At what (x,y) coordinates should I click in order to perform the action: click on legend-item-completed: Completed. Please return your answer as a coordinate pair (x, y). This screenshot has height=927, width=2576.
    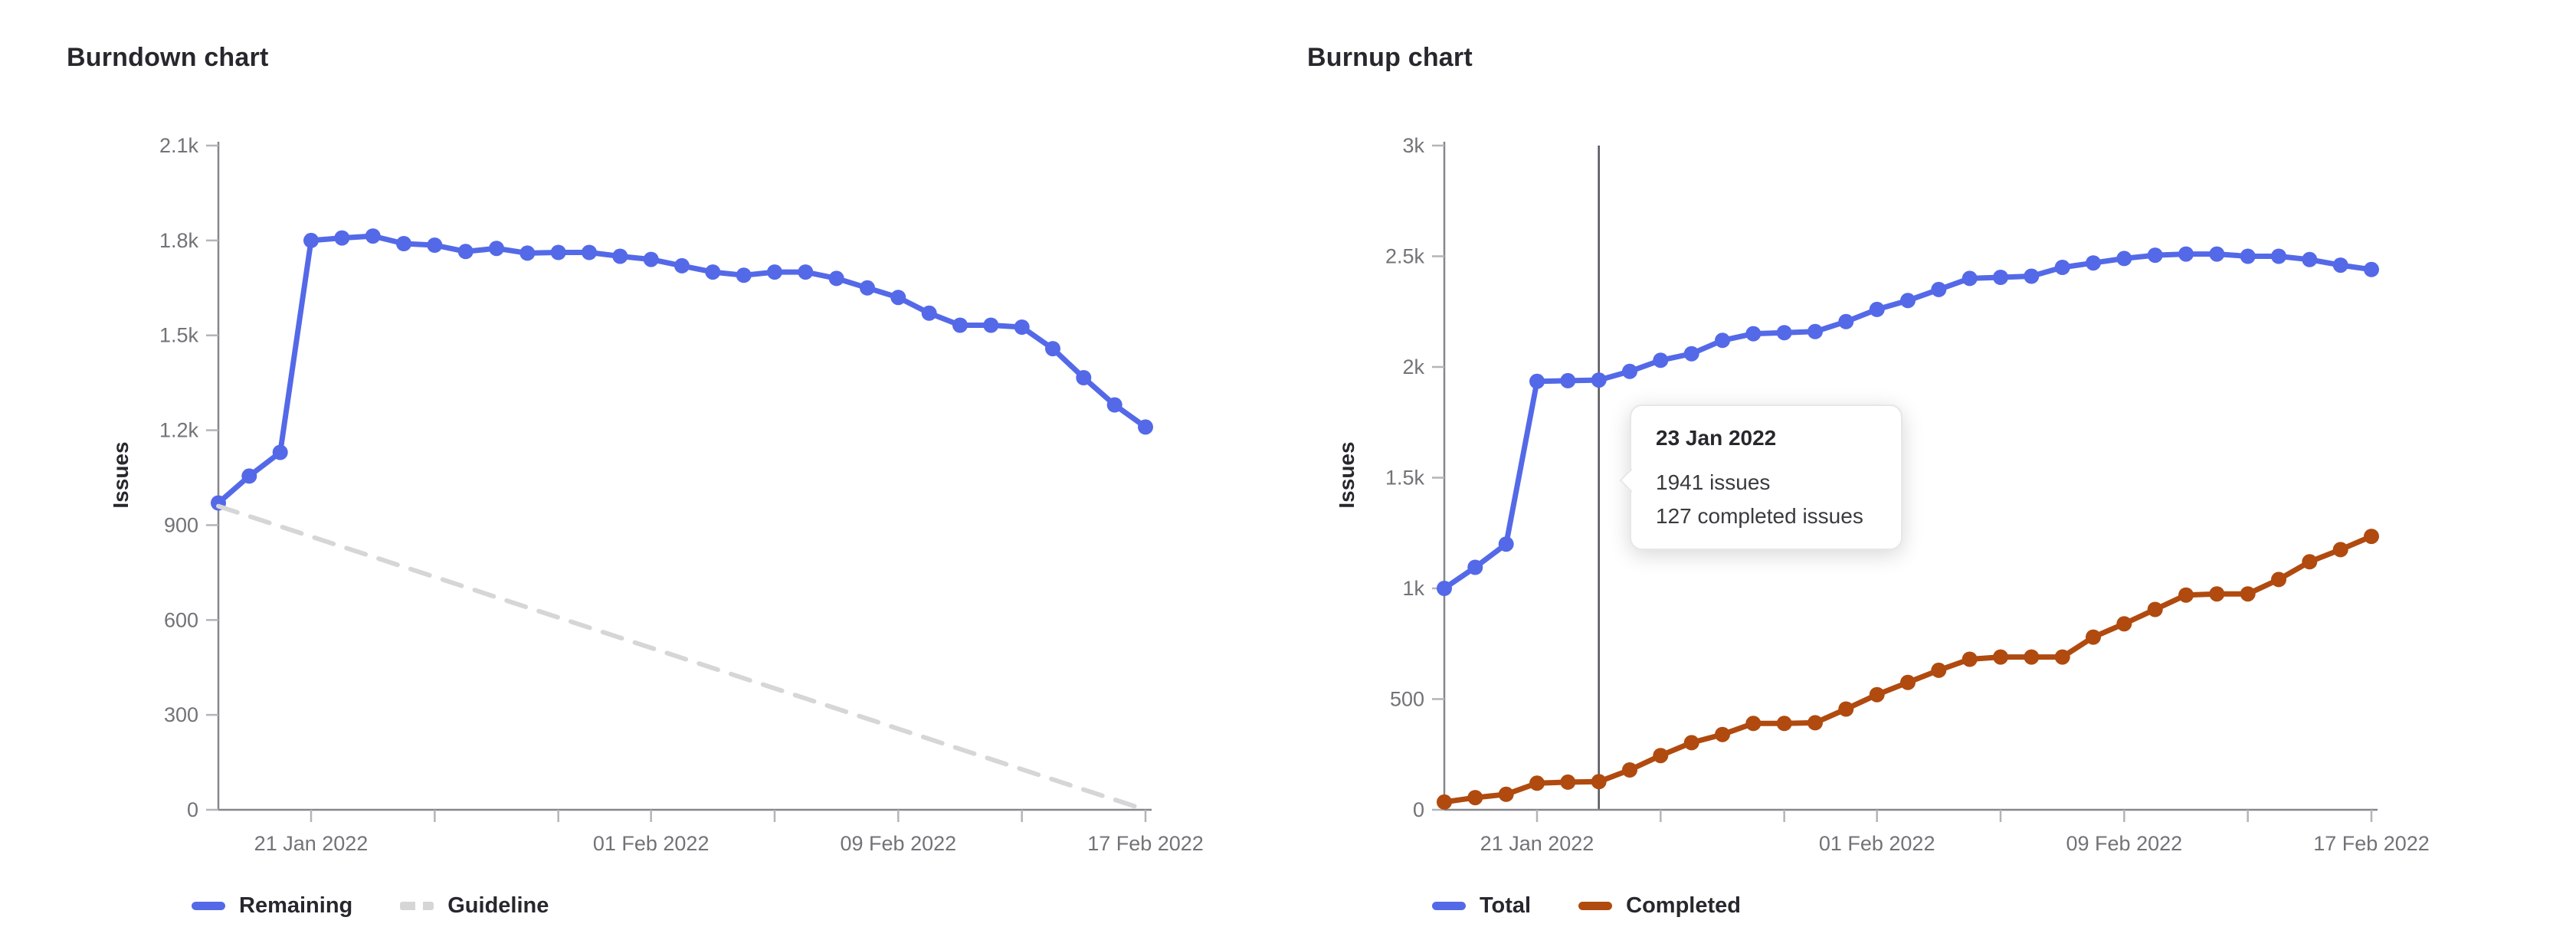
    Looking at the image, I should click on (1660, 906).